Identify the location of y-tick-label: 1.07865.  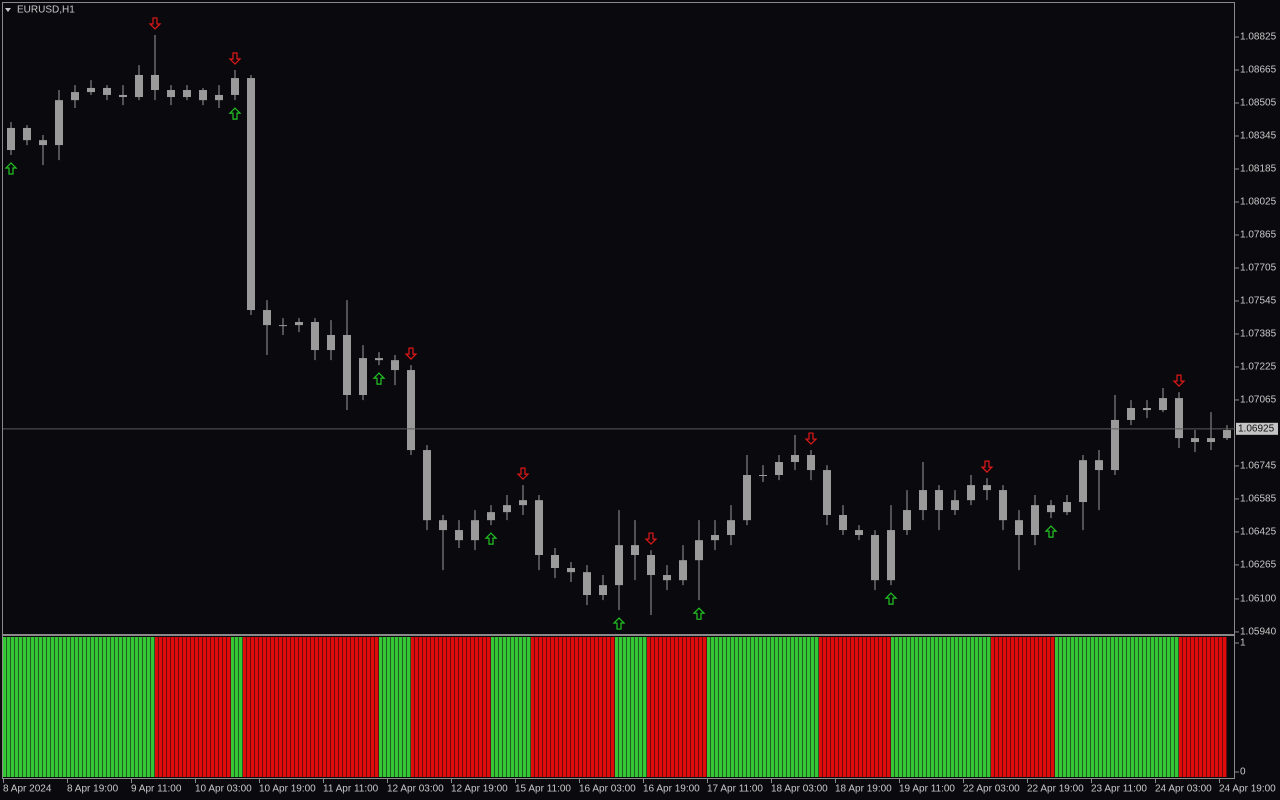
(1258, 235).